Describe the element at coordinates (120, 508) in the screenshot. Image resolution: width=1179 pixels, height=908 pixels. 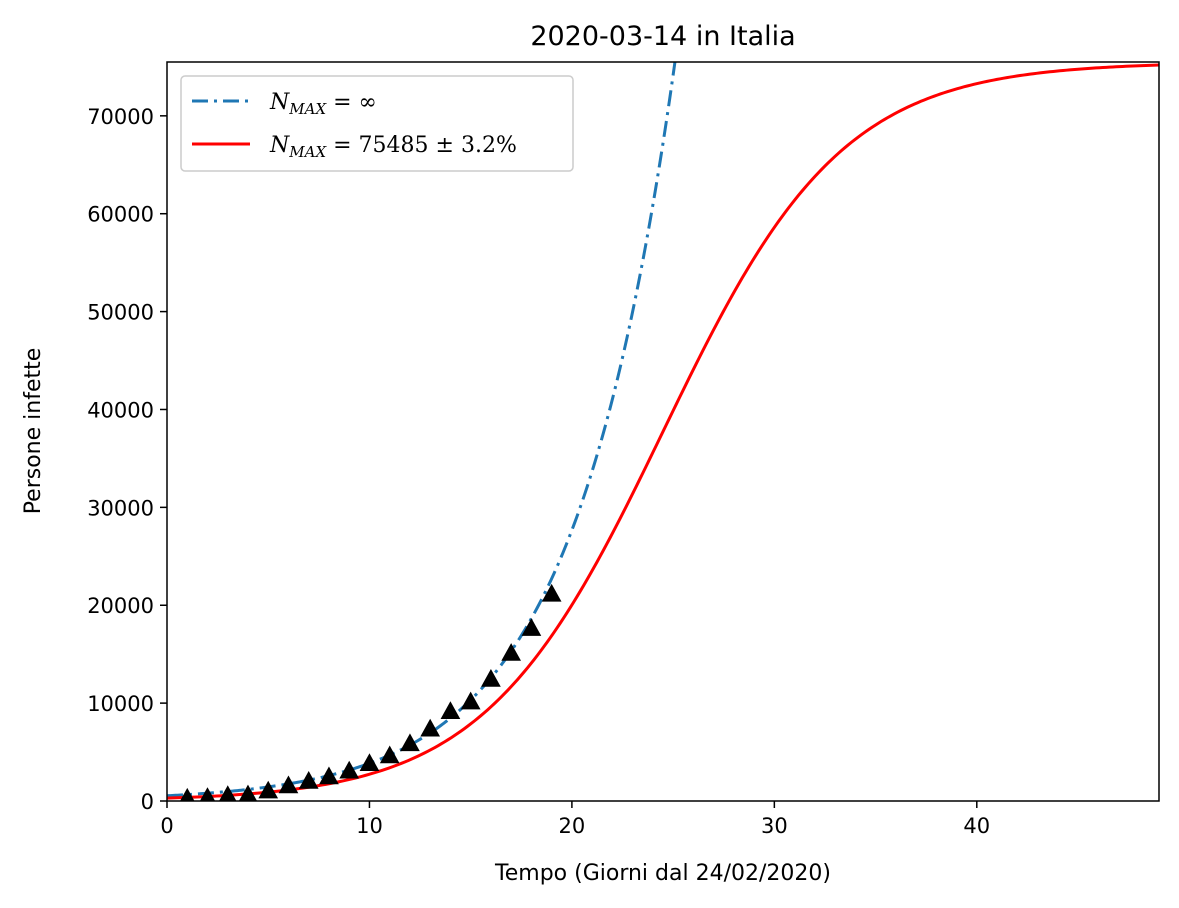
I see `y-tick-label: 30000` at that location.